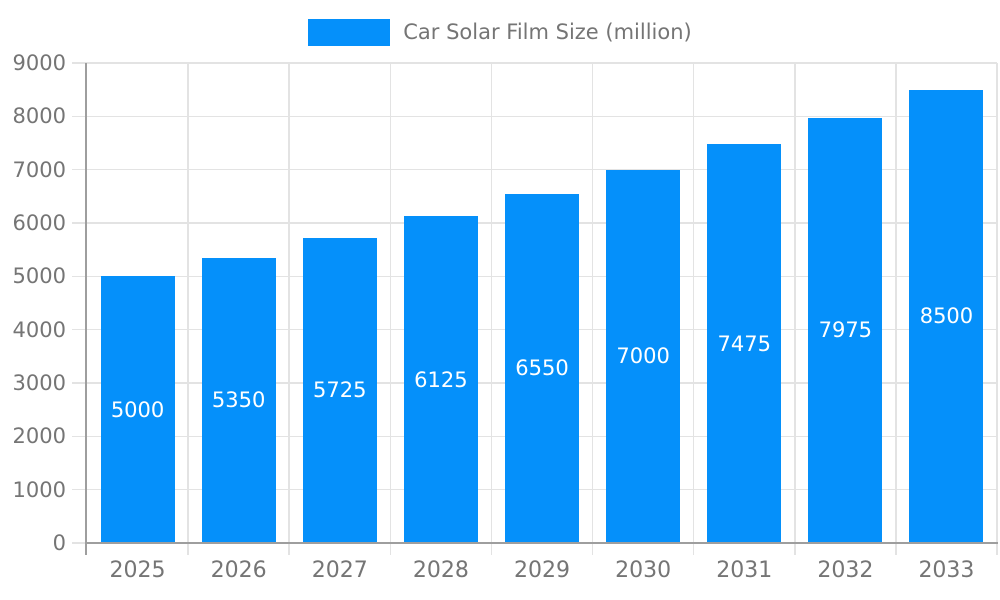 This screenshot has width=1000, height=600. Describe the element at coordinates (39, 436) in the screenshot. I see `y-axis-label: 2000` at that location.